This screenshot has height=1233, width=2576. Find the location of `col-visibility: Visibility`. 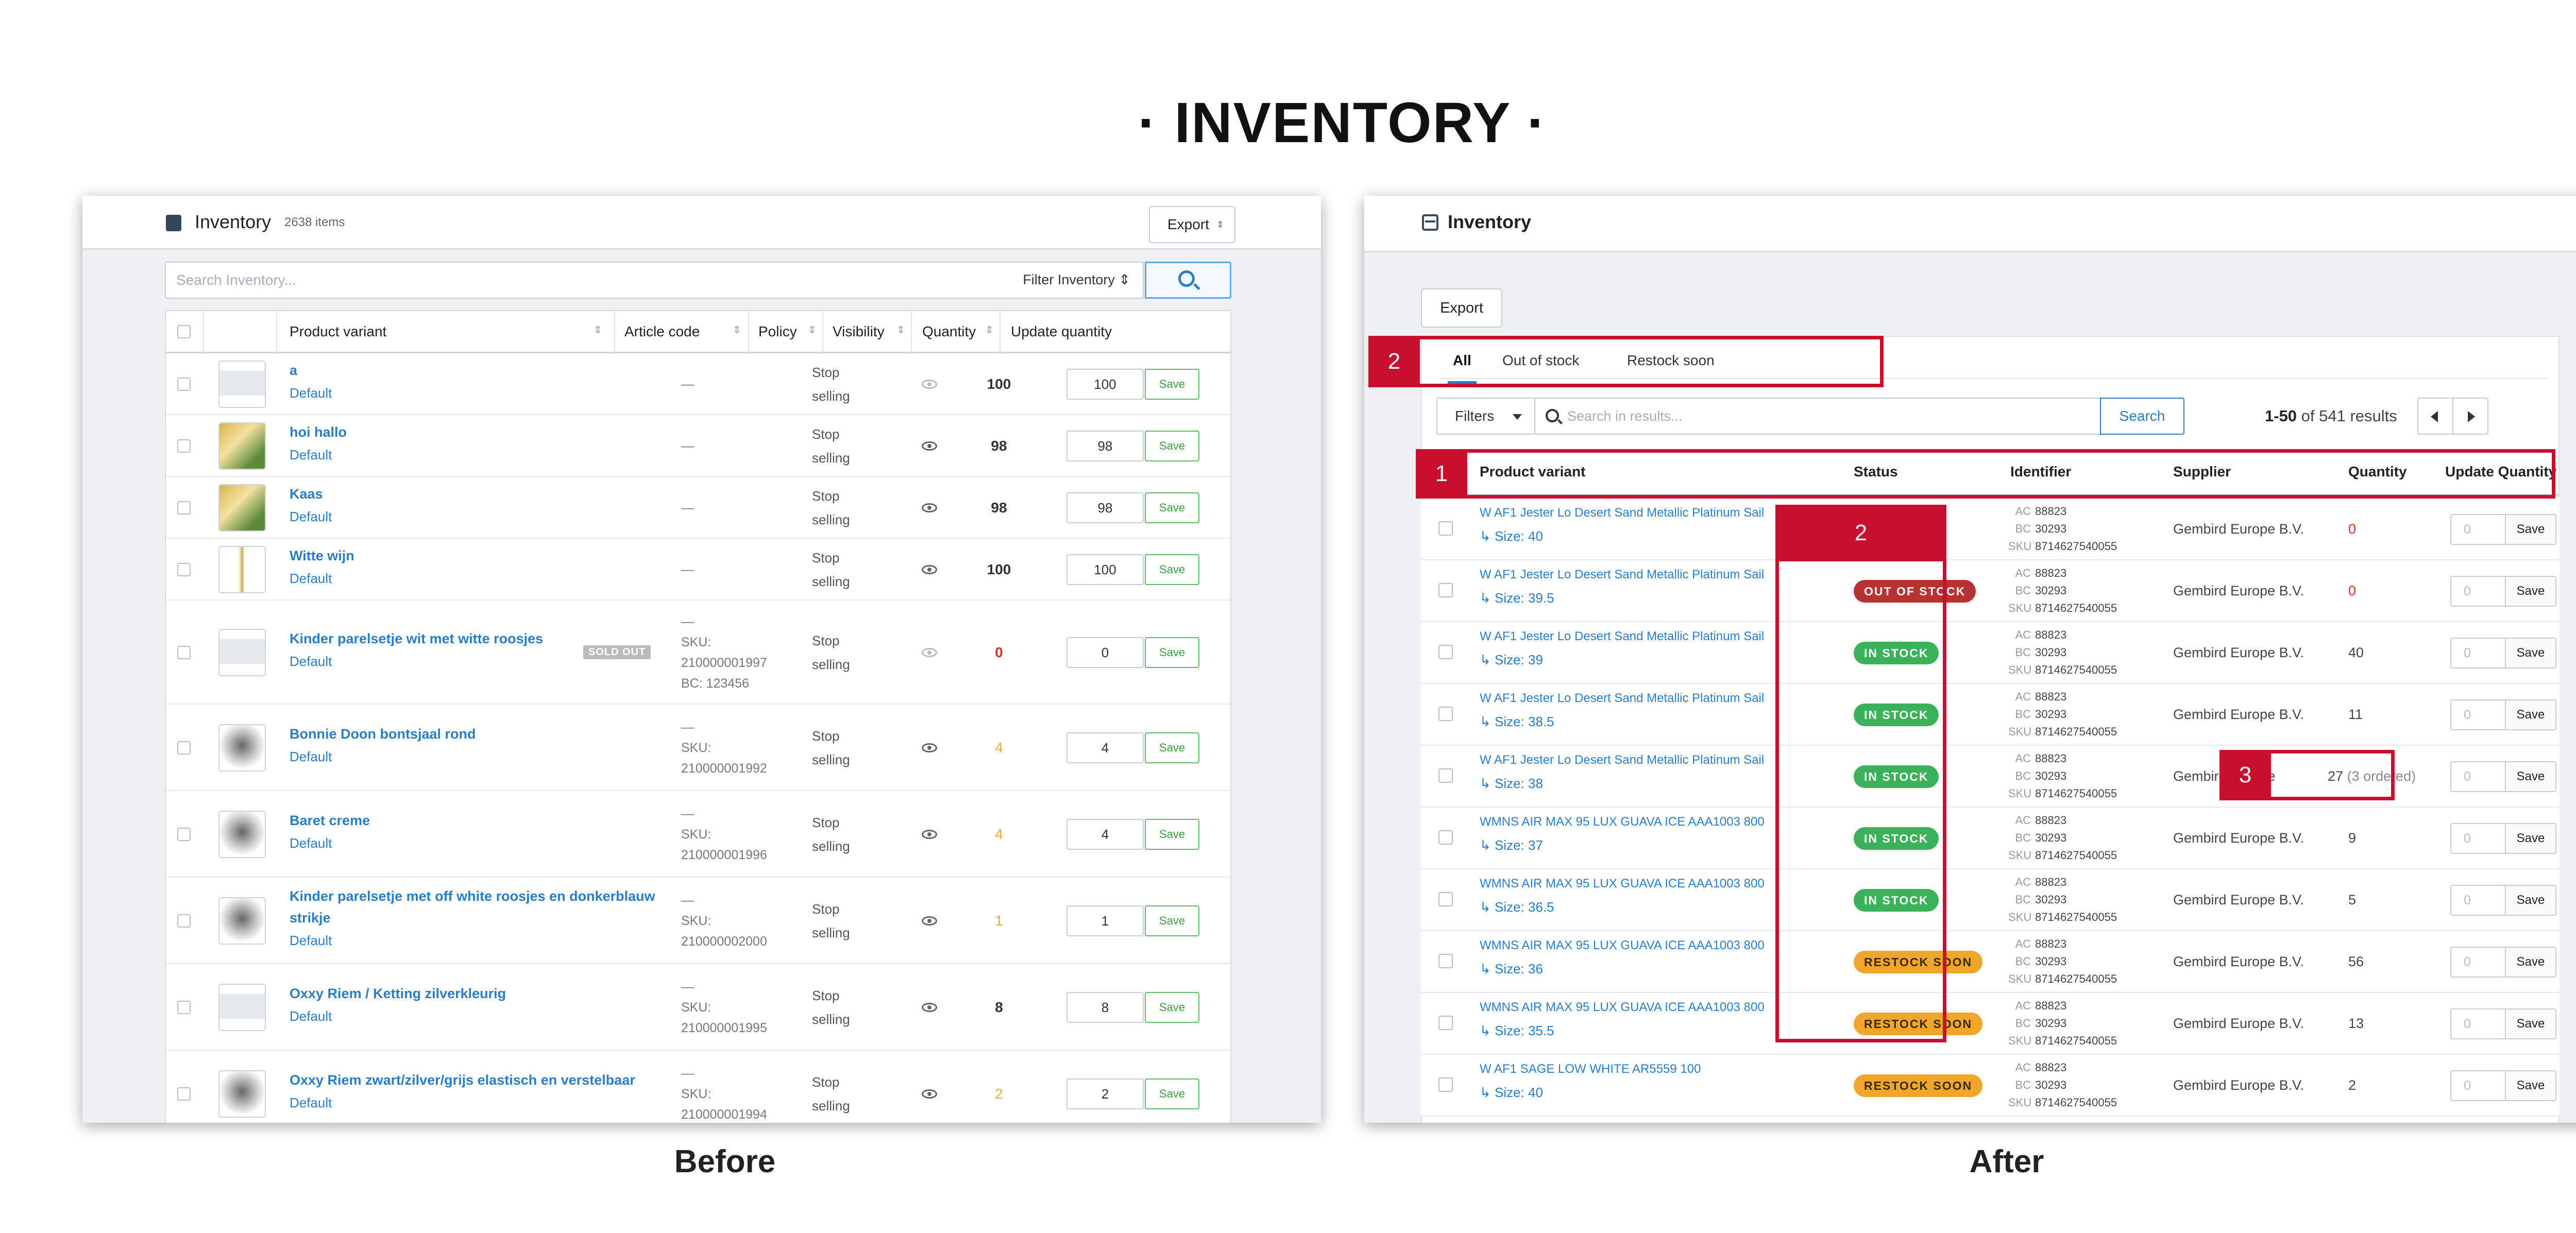

col-visibility: Visibility is located at coordinates (859, 331).